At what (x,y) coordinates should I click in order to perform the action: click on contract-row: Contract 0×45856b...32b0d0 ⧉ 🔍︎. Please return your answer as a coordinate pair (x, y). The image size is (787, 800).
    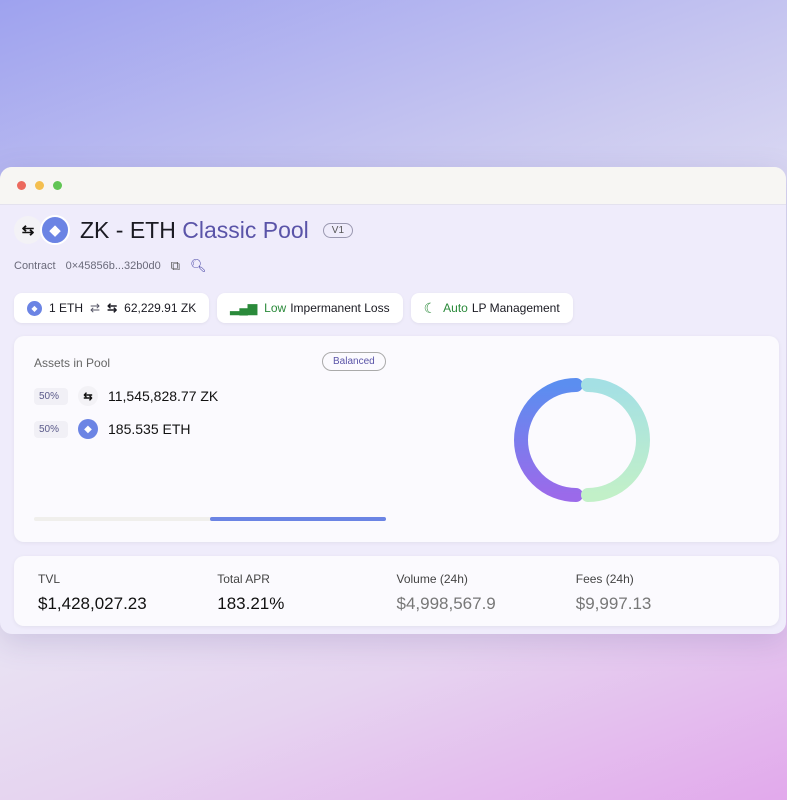
    Looking at the image, I should click on (110, 266).